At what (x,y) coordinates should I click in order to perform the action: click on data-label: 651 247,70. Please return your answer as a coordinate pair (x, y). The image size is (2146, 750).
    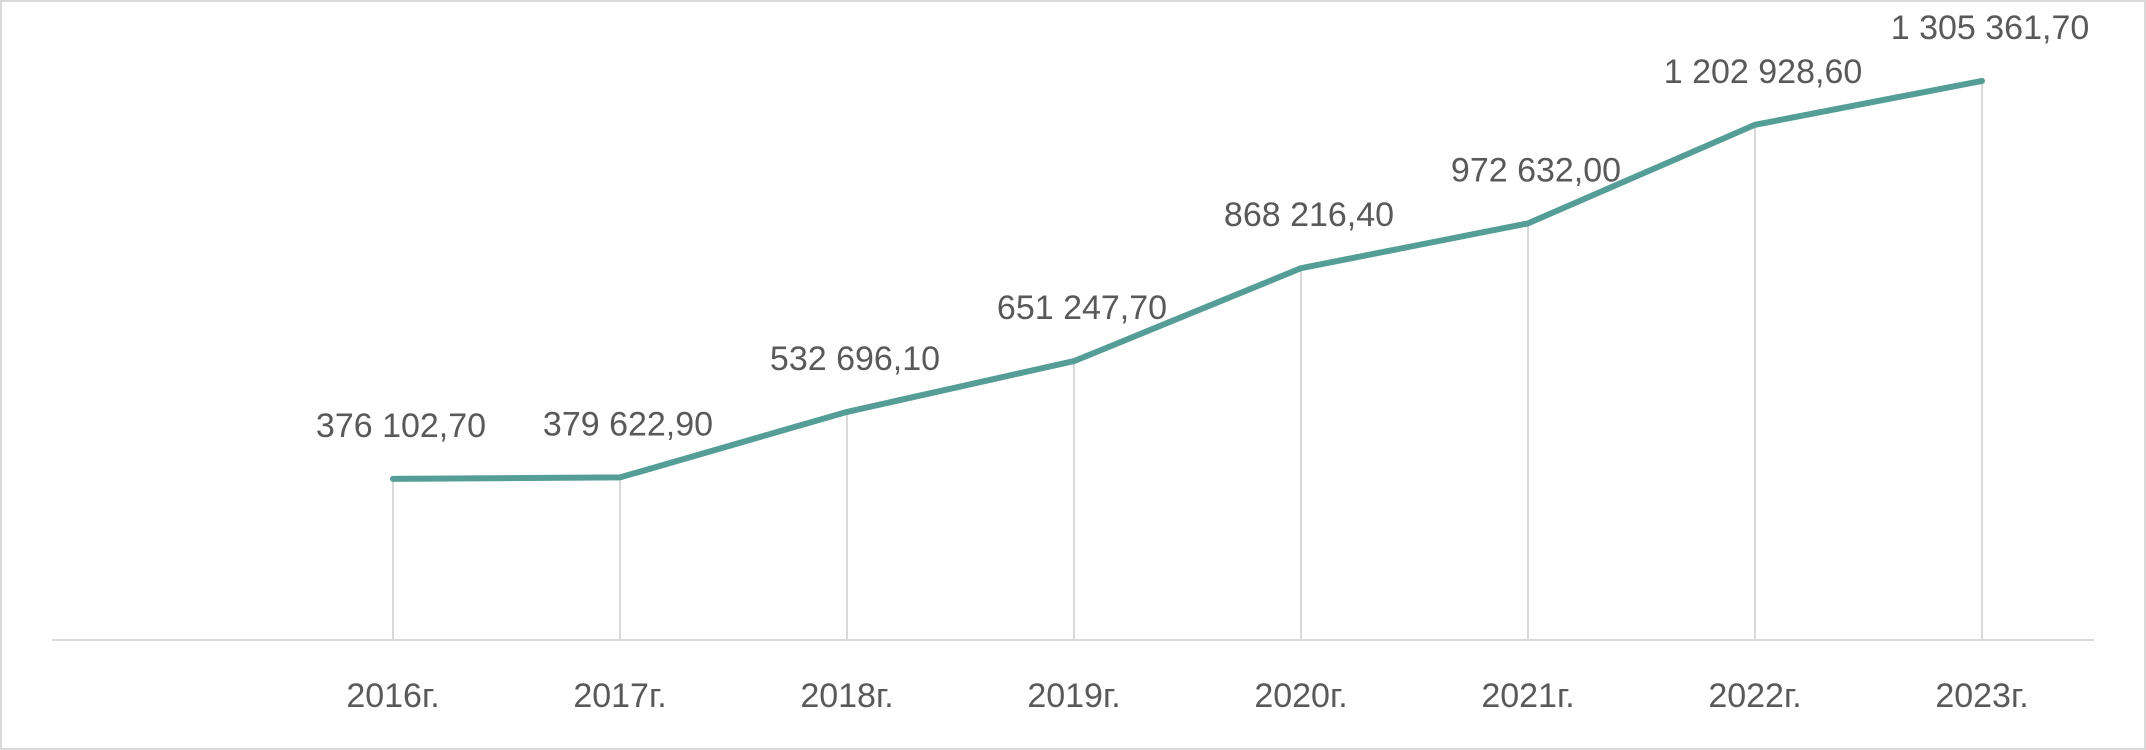
    Looking at the image, I should click on (1082, 308).